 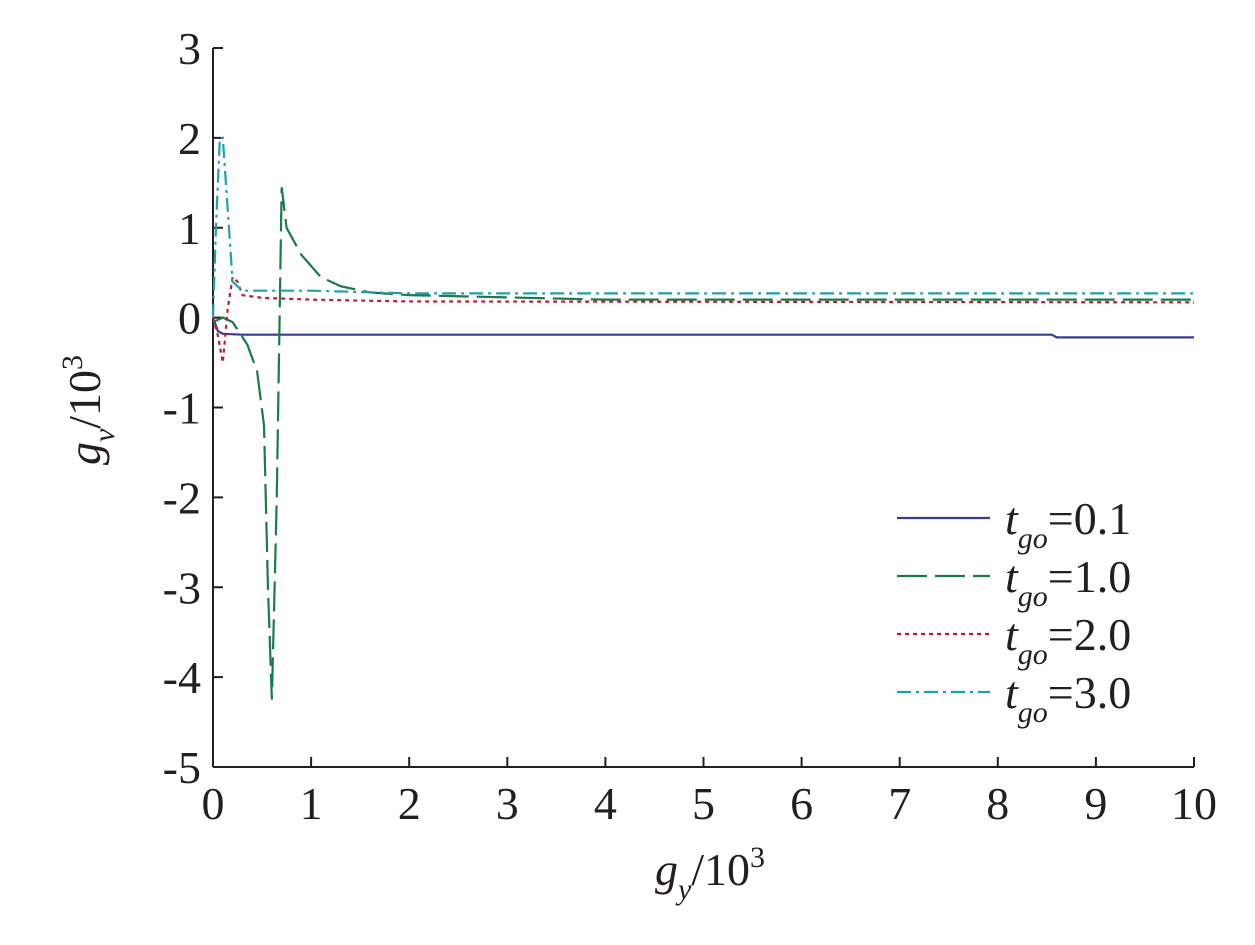 I want to click on y-axis-label: gv/103, so click(x=88, y=410).